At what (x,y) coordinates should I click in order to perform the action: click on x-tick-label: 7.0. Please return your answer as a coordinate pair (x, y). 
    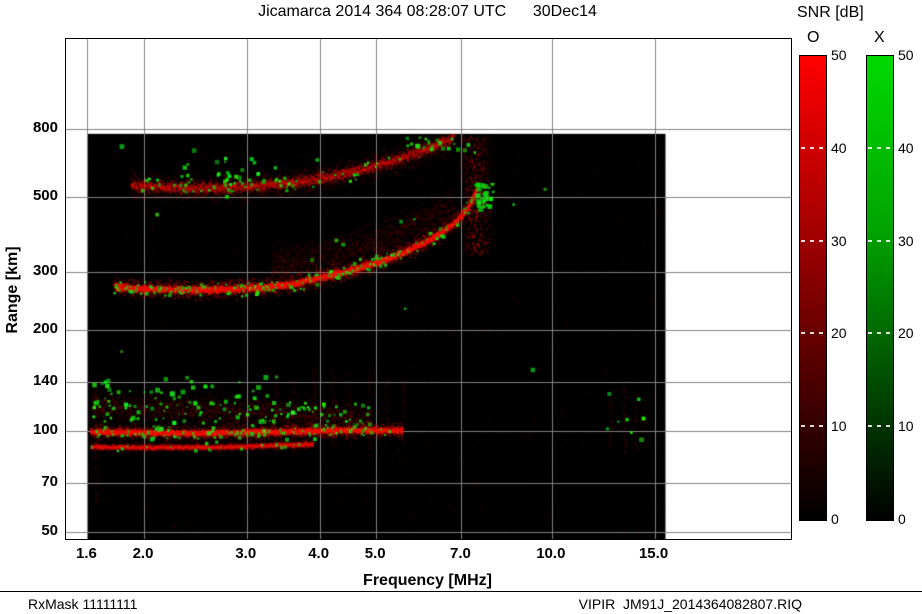
    Looking at the image, I should click on (460, 553).